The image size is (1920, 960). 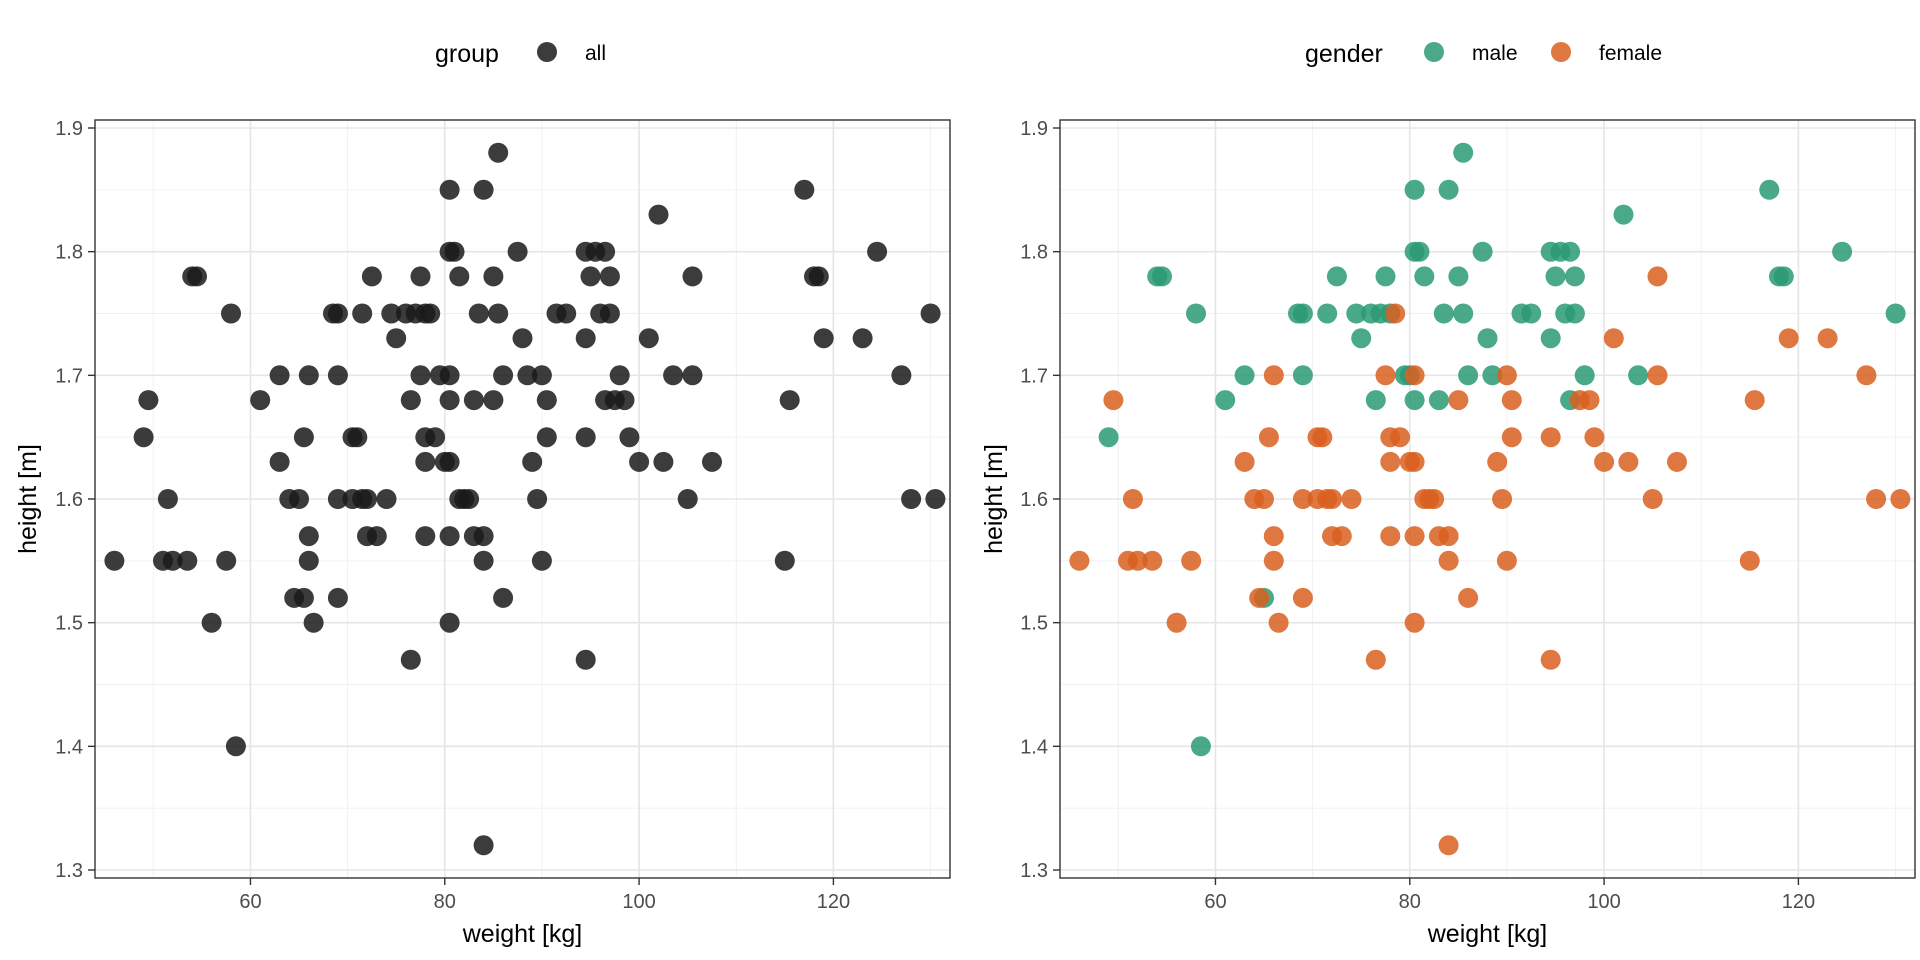 What do you see at coordinates (28, 499) in the screenshot?
I see `y-axis-title-group: height [m]` at bounding box center [28, 499].